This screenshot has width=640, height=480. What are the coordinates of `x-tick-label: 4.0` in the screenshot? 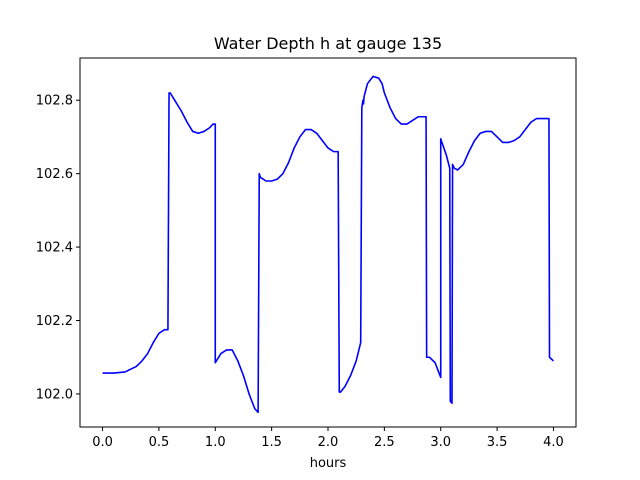 It's located at (553, 442).